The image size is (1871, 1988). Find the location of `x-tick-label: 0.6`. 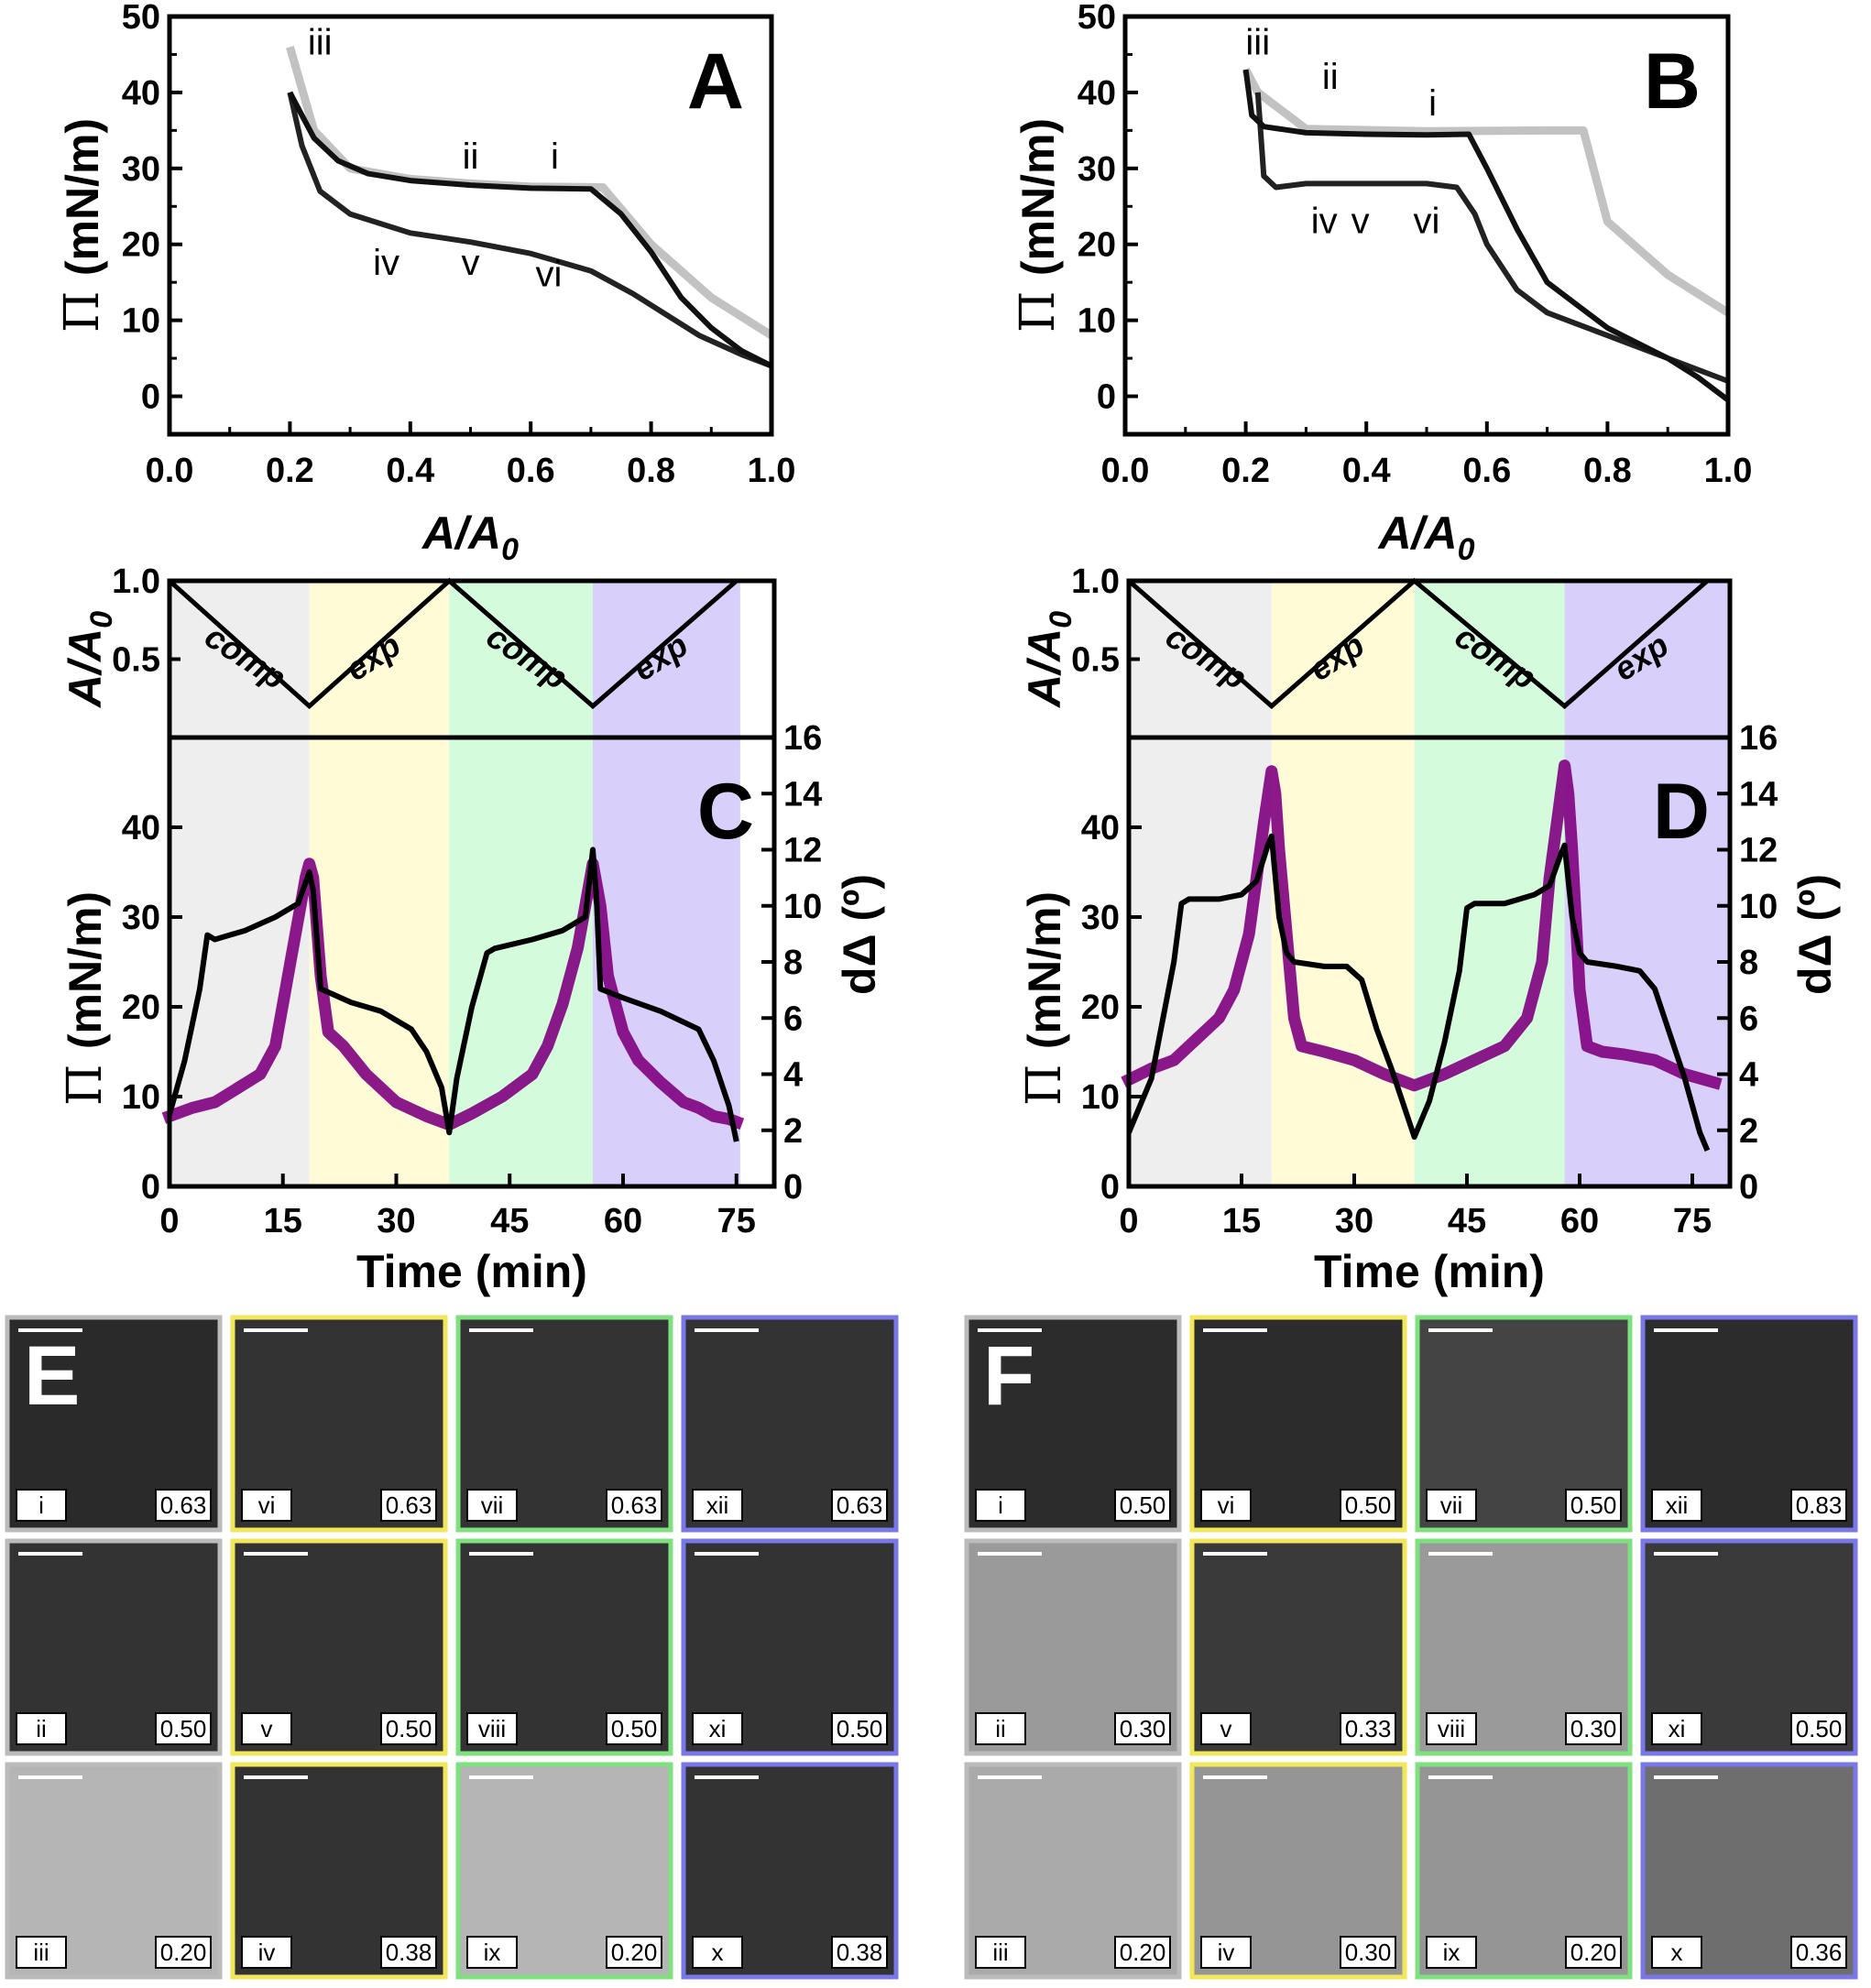

x-tick-label: 0.6 is located at coordinates (1486, 471).